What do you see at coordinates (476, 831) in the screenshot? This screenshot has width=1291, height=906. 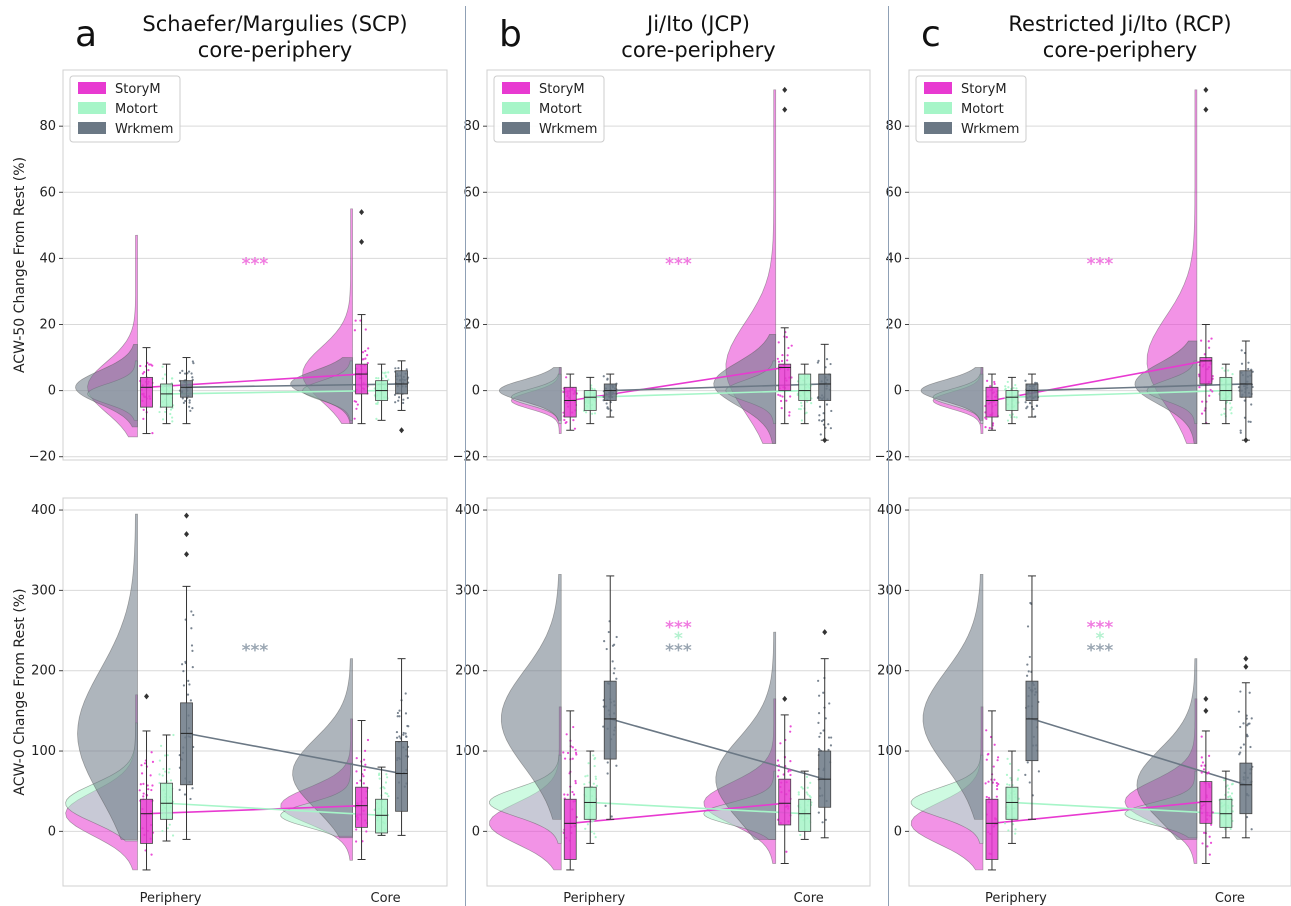 I see `y-tick-label: 0` at bounding box center [476, 831].